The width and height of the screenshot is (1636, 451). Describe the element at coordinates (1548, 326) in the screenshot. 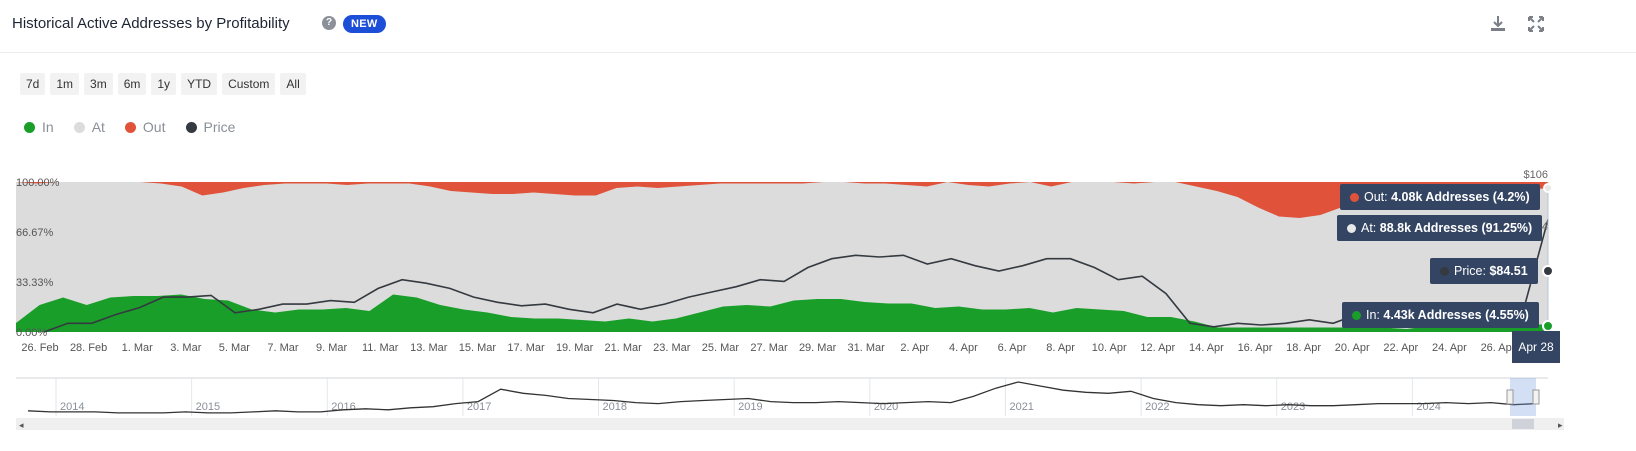

I see `marker-in` at that location.